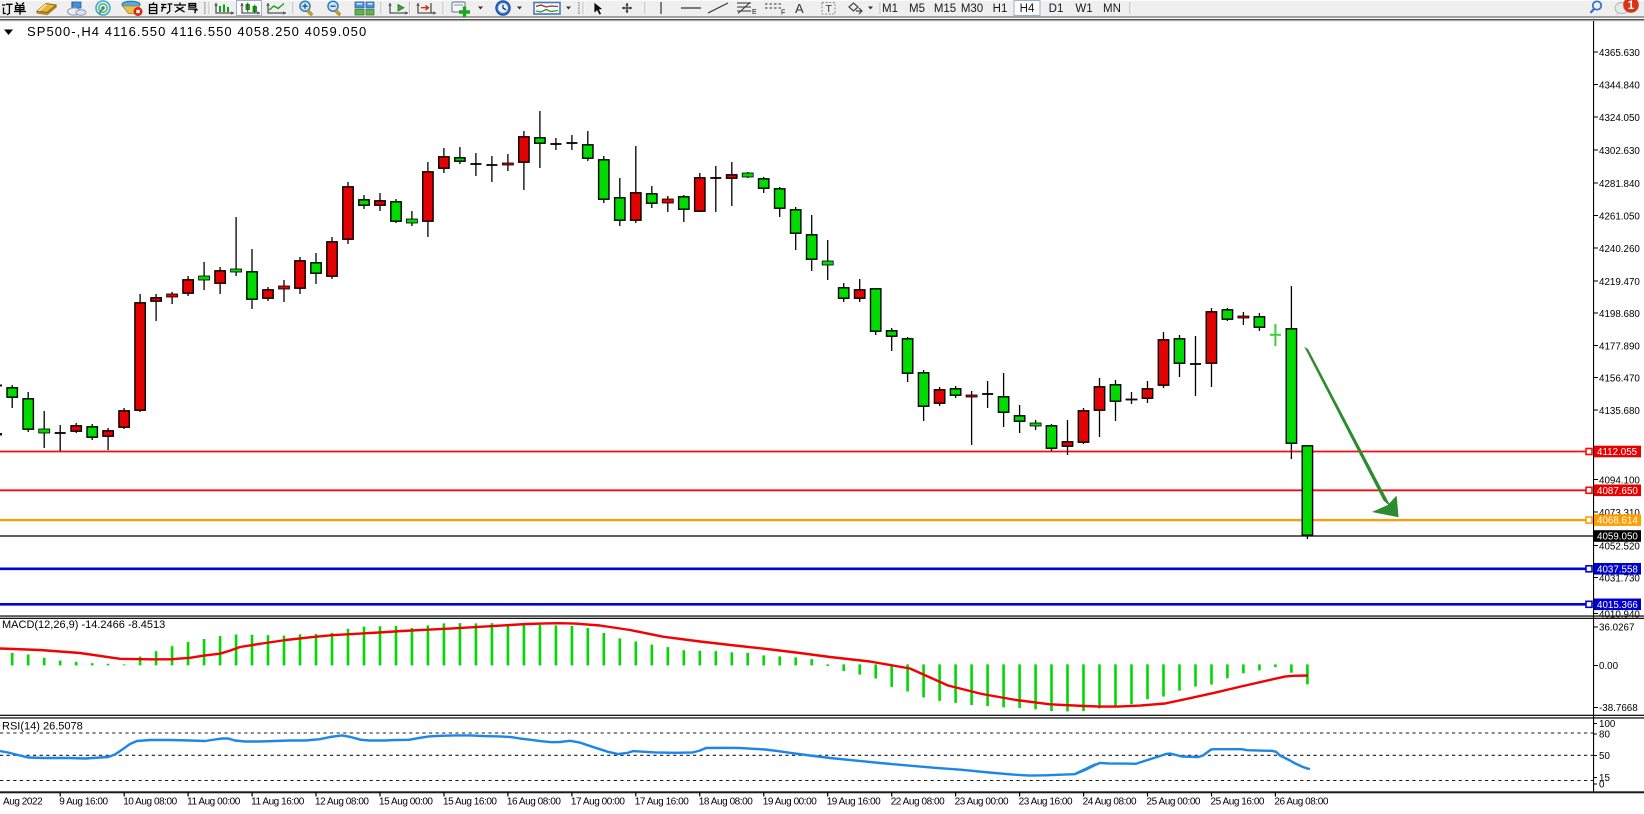 The width and height of the screenshot is (1644, 814). What do you see at coordinates (1602, 785) in the screenshot?
I see `svg-text: 0` at bounding box center [1602, 785].